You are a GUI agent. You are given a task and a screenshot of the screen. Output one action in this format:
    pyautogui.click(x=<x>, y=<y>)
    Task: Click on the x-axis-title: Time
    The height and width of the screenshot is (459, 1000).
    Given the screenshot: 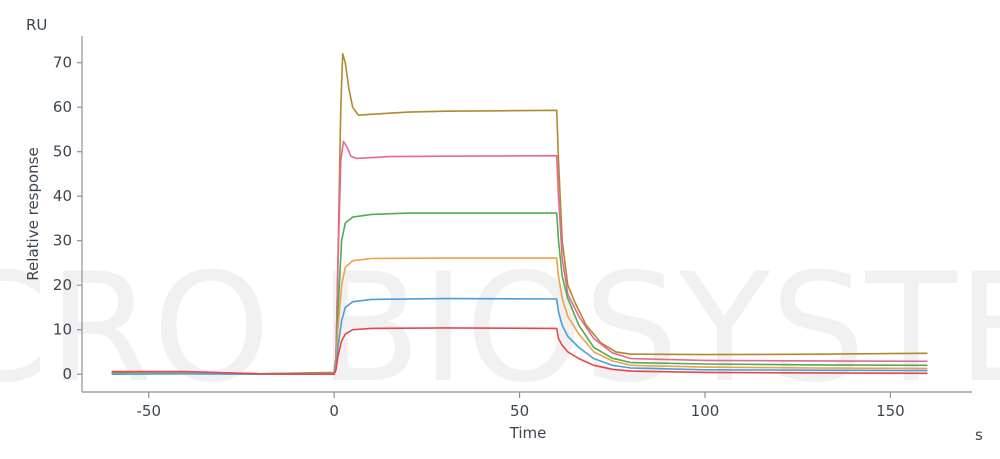 What is the action you would take?
    pyautogui.click(x=528, y=433)
    